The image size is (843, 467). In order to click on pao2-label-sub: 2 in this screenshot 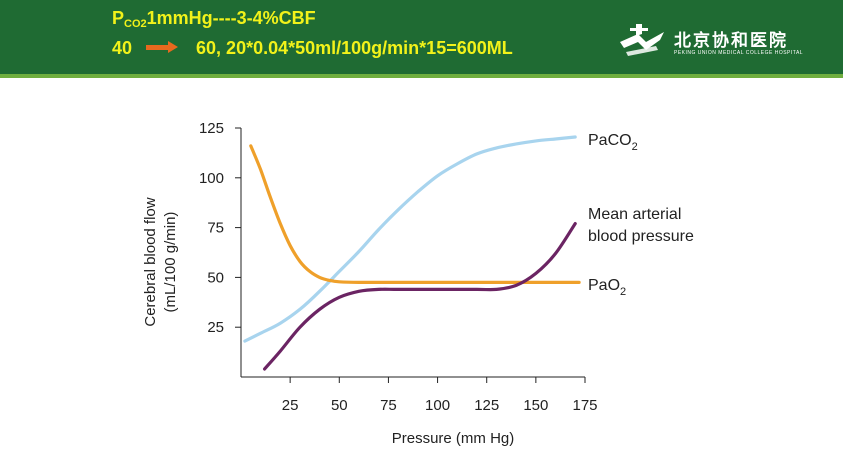, I will do `click(623, 292)`.